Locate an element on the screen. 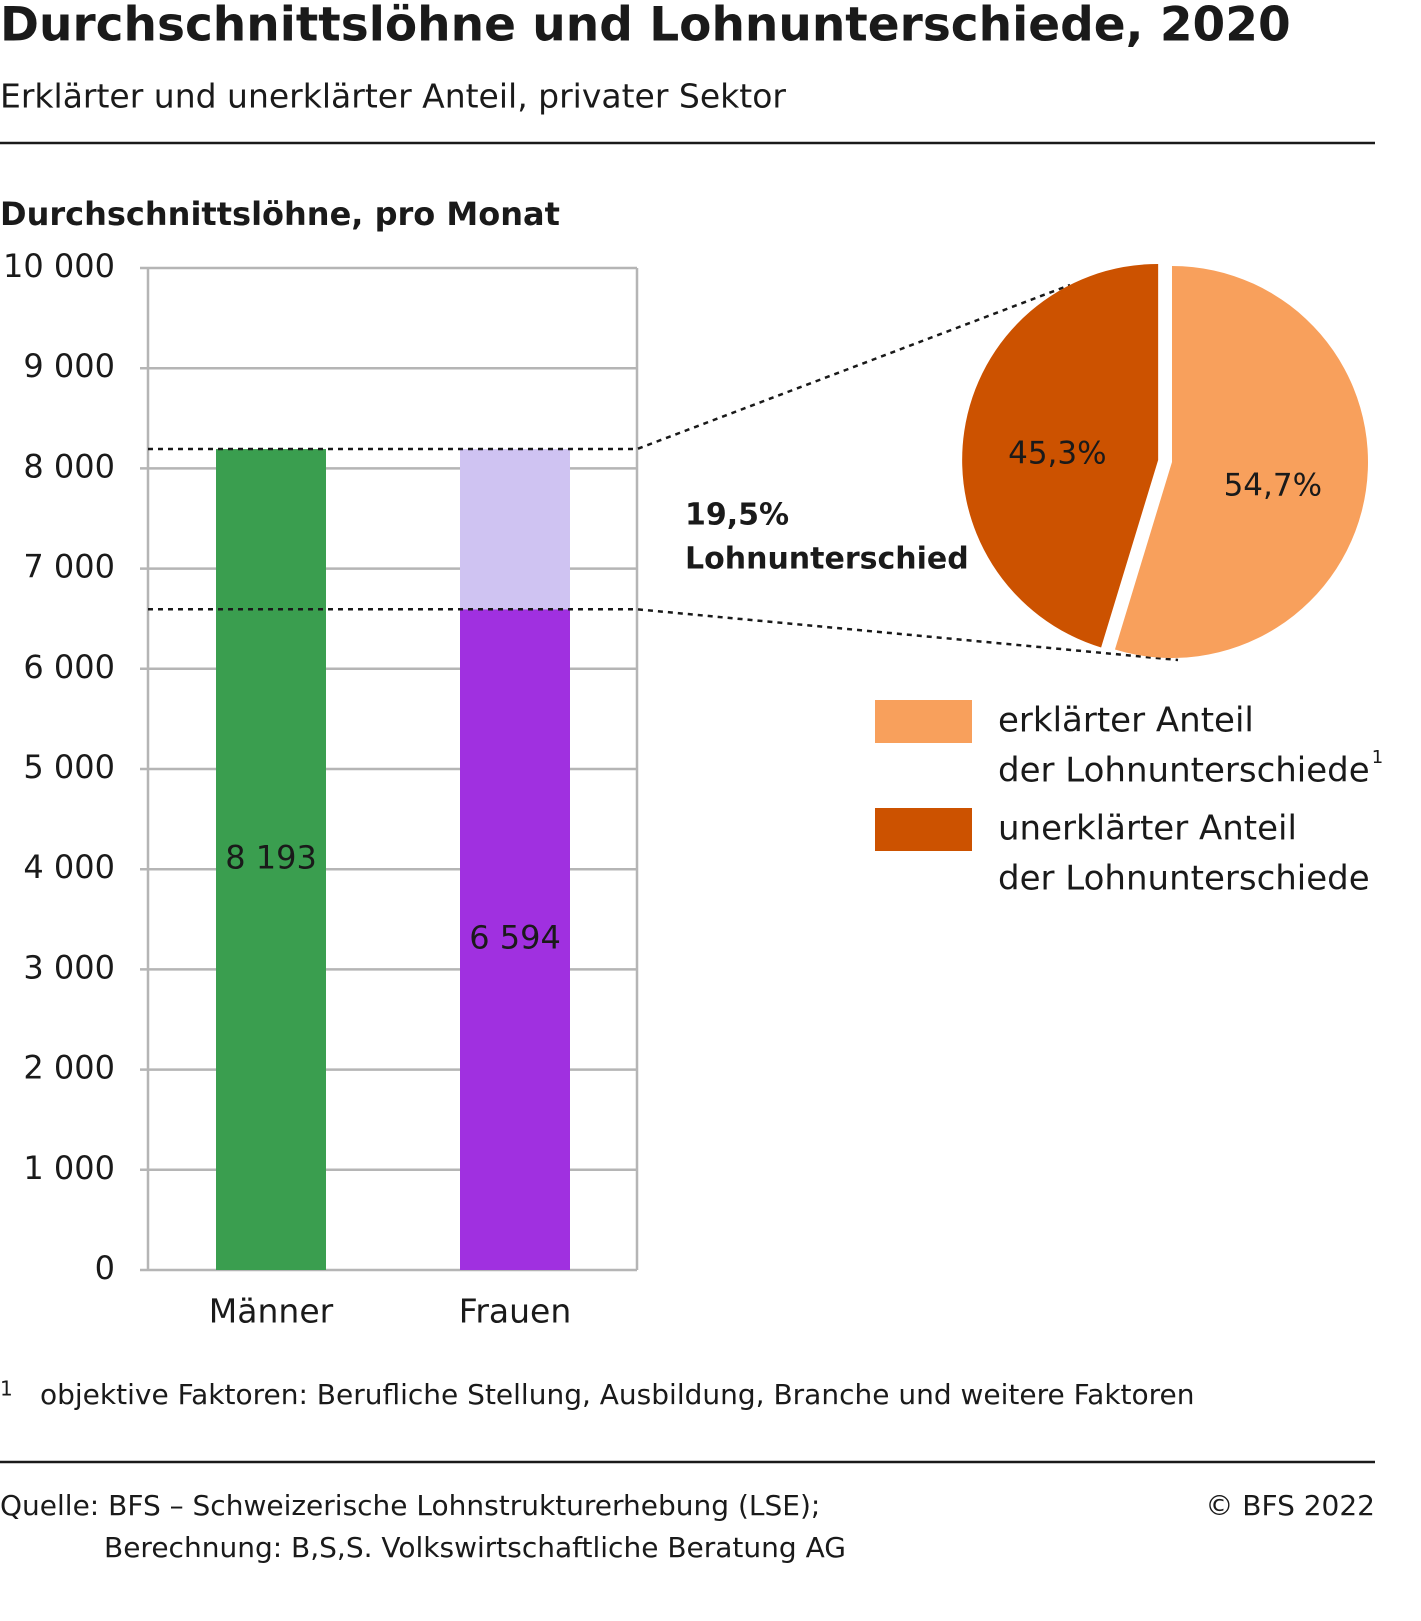 The image size is (1421, 1621). data-label: 8 193 is located at coordinates (271, 858).